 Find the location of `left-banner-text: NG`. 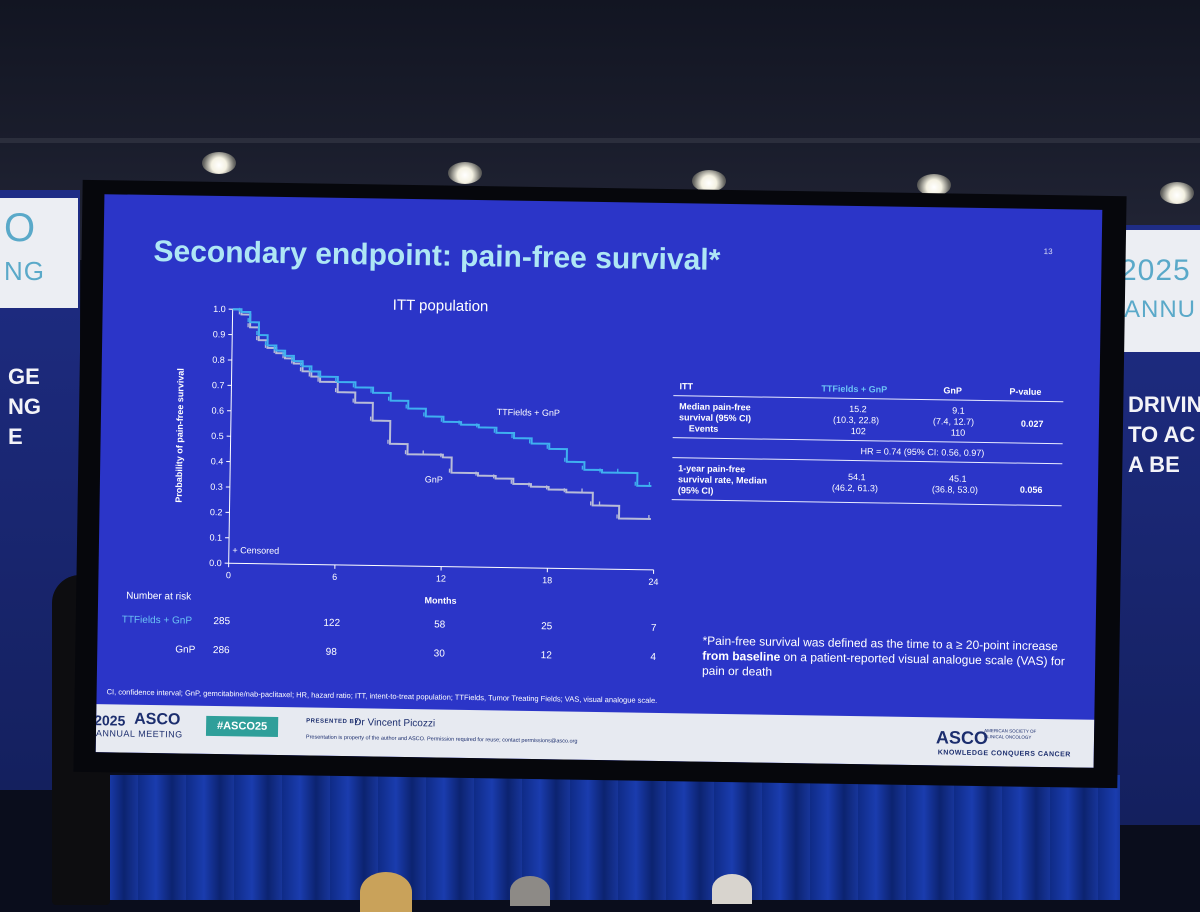

left-banner-text: NG is located at coordinates (24, 271).